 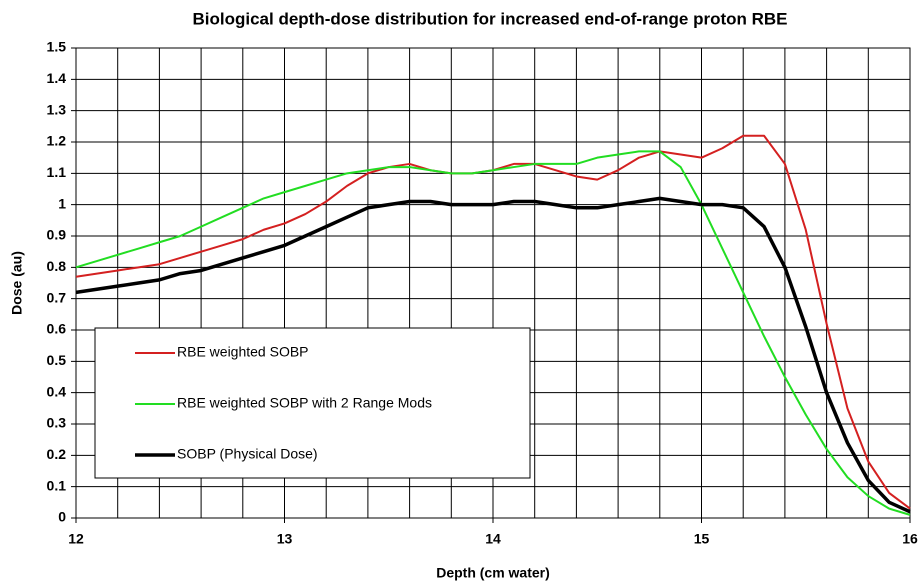 What do you see at coordinates (57, 141) in the screenshot?
I see `y-tick-label: 1.2` at bounding box center [57, 141].